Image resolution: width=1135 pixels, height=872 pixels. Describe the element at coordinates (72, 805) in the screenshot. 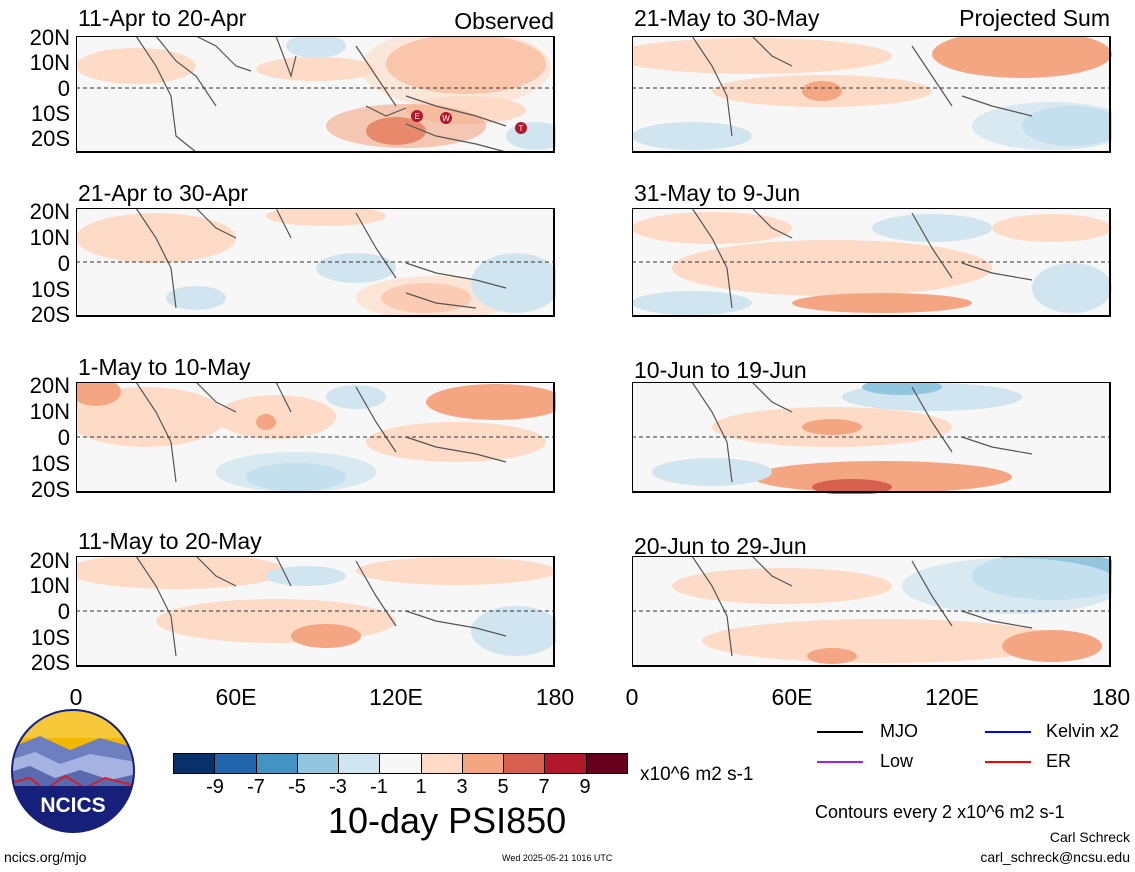

I see `logo-text: NCICS` at that location.